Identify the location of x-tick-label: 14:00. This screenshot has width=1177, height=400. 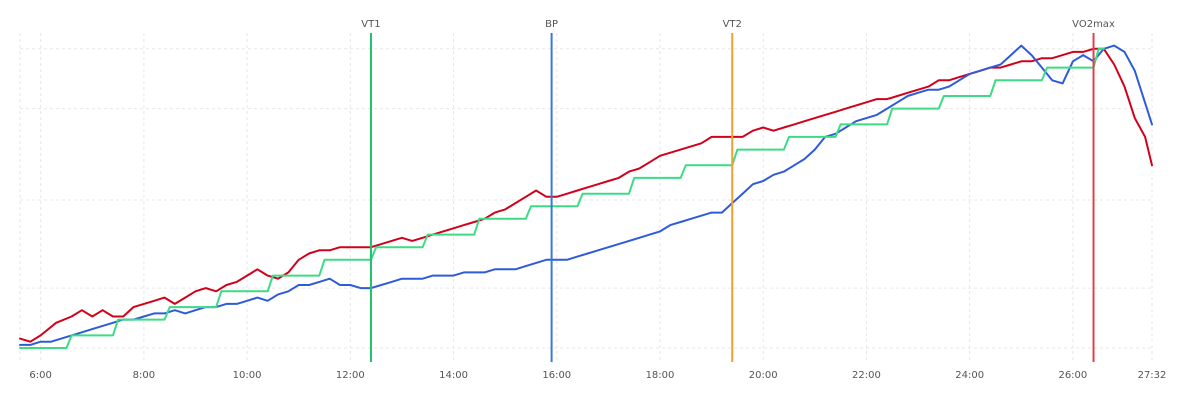
(453, 375).